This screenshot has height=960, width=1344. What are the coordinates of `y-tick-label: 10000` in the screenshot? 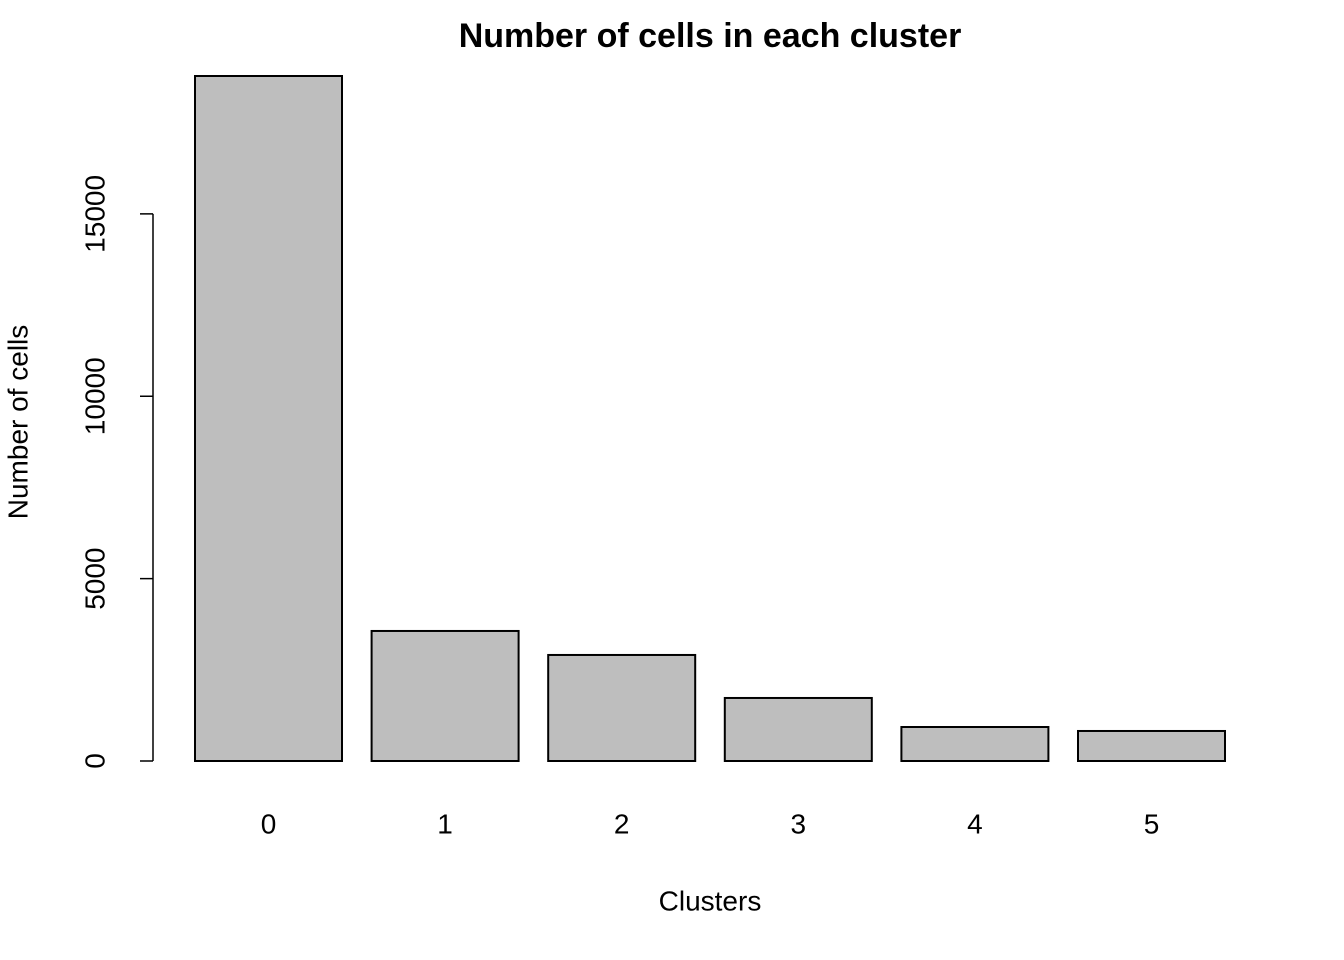 It's located at (94, 396).